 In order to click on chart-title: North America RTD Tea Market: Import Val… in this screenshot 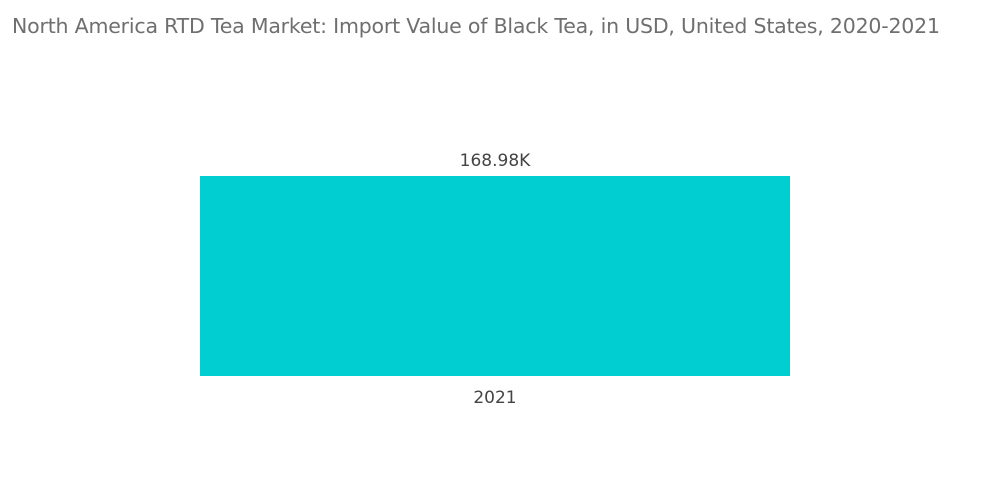, I will do `click(476, 26)`.